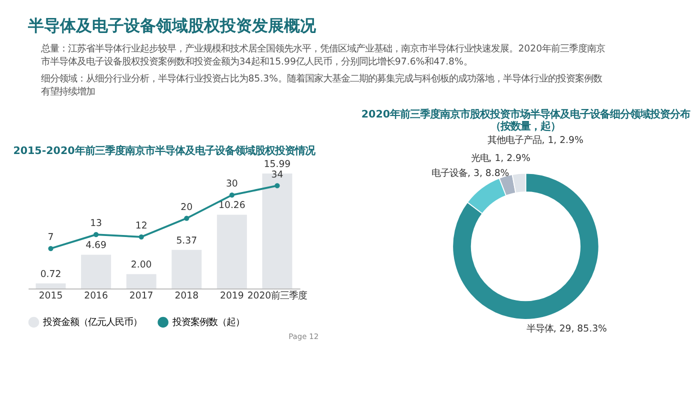  What do you see at coordinates (277, 296) in the screenshot?
I see `x-tick-label: 2020前三季度` at bounding box center [277, 296].